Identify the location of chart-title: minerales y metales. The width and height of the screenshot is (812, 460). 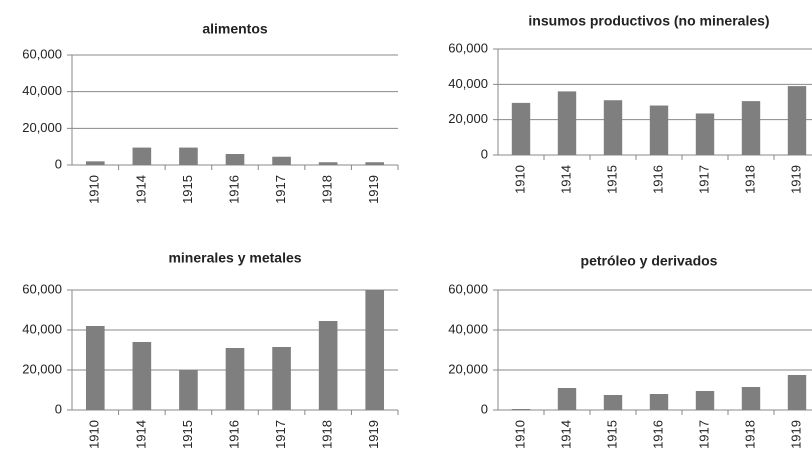
(234, 258).